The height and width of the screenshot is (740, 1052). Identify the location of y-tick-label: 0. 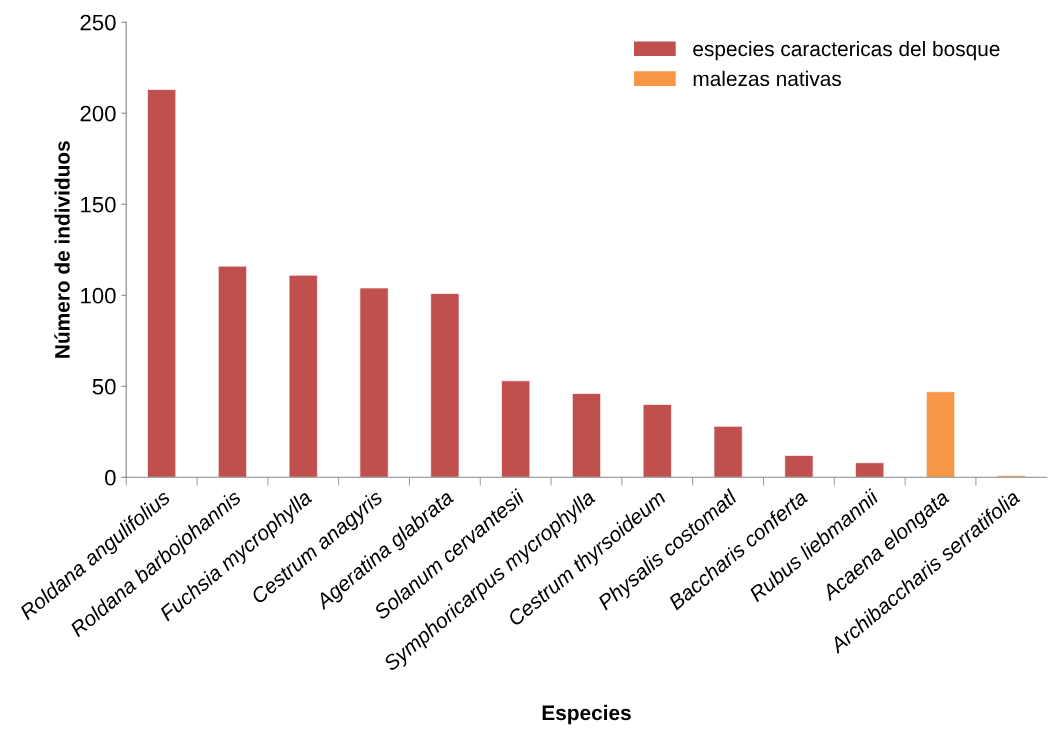
(110, 477).